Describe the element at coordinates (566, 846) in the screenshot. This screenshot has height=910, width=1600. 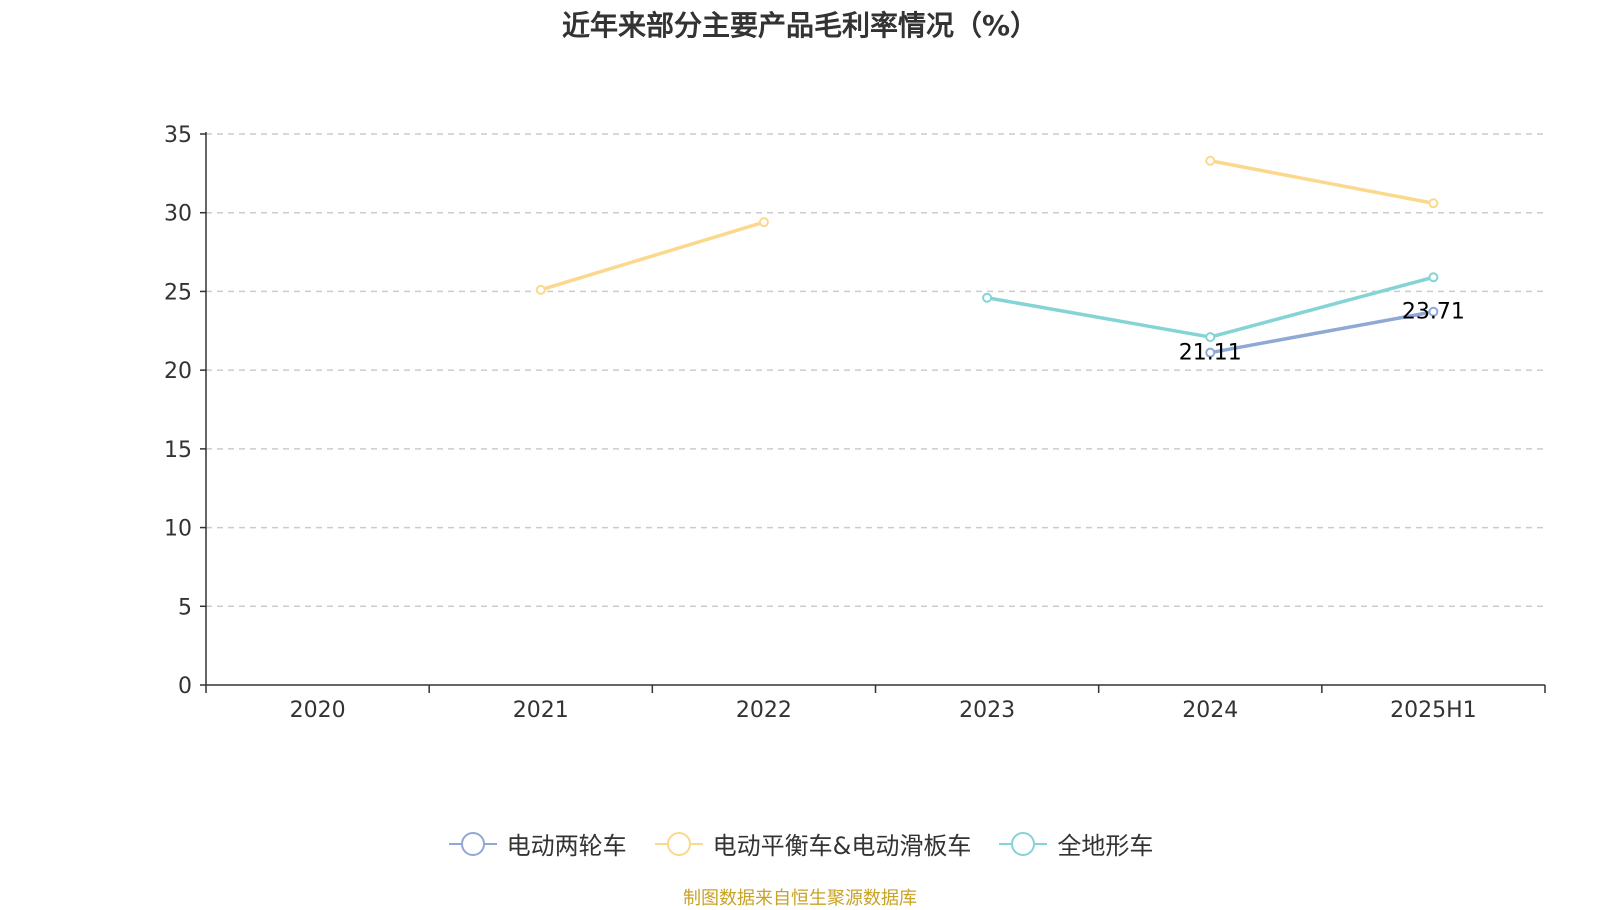
I see `legend-label-0: 电动两轮车` at that location.